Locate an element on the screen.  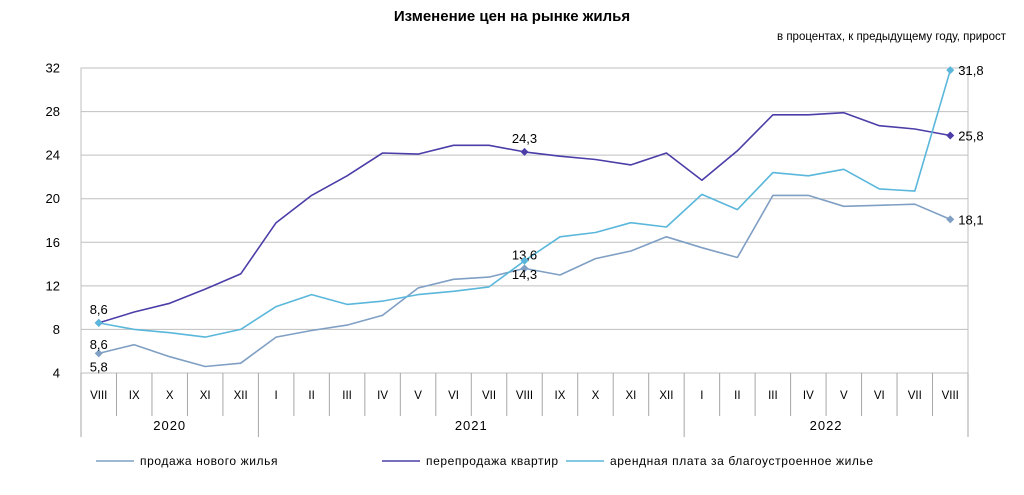
data-label: 14,3 is located at coordinates (524, 274).